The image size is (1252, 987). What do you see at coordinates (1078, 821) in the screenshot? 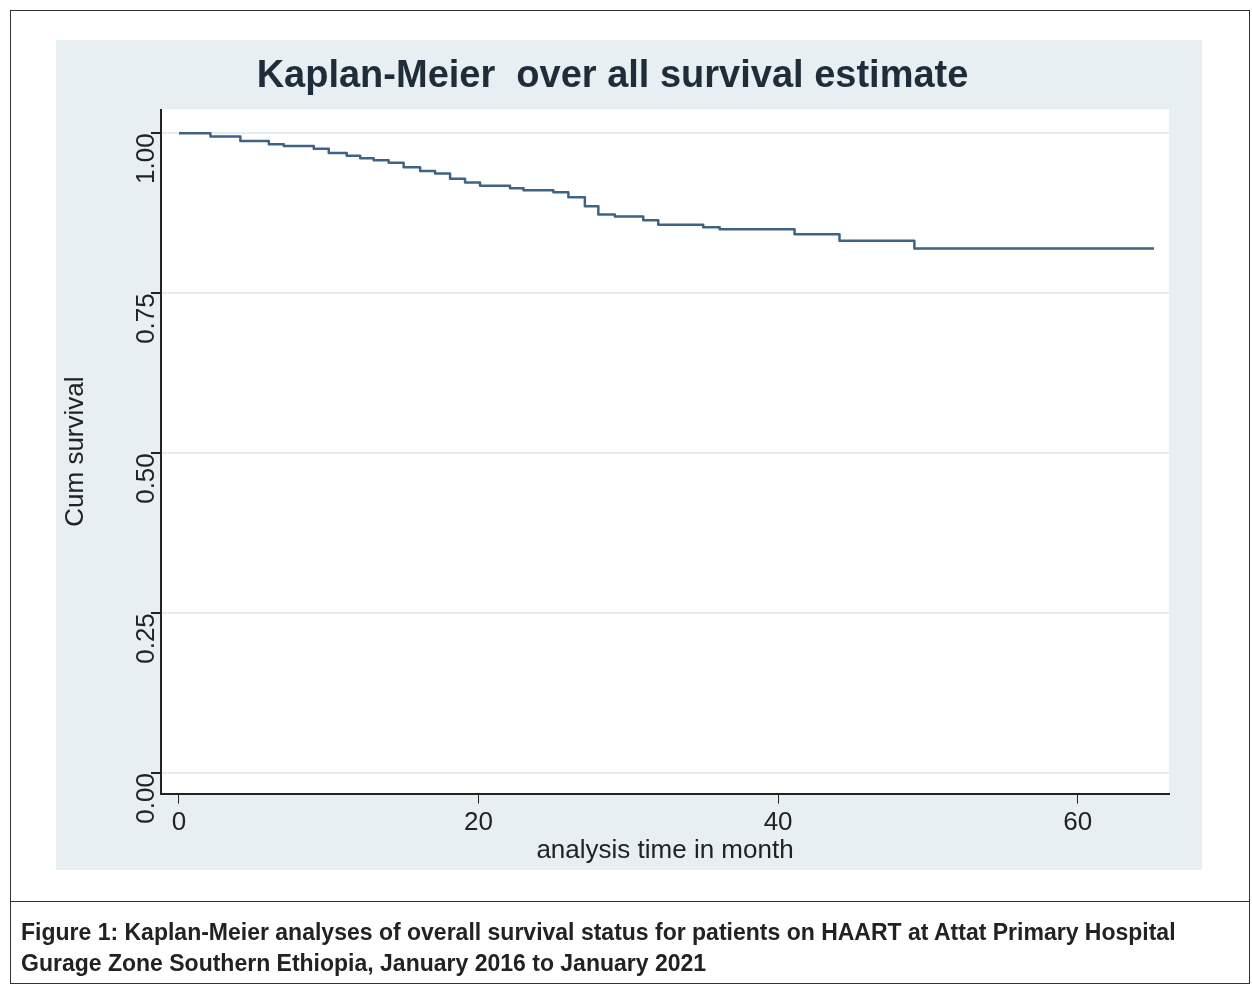
I see `x-tick-label: 60` at bounding box center [1078, 821].